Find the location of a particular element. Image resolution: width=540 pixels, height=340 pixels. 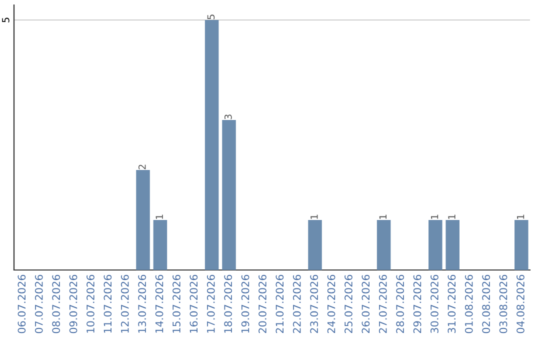

x-tick-label: 27.07.2026 is located at coordinates (382, 304).